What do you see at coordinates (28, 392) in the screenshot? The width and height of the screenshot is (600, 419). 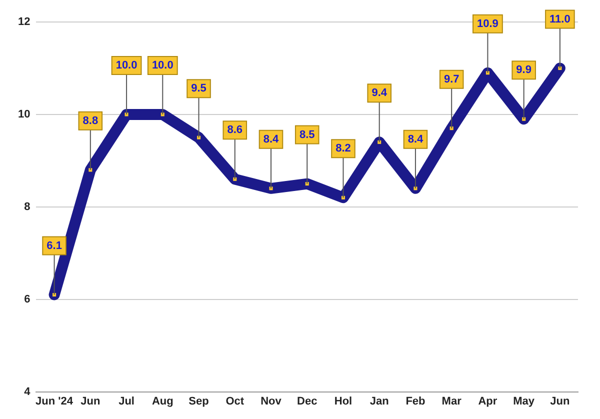 I see `y-tick-label: 4` at bounding box center [28, 392].